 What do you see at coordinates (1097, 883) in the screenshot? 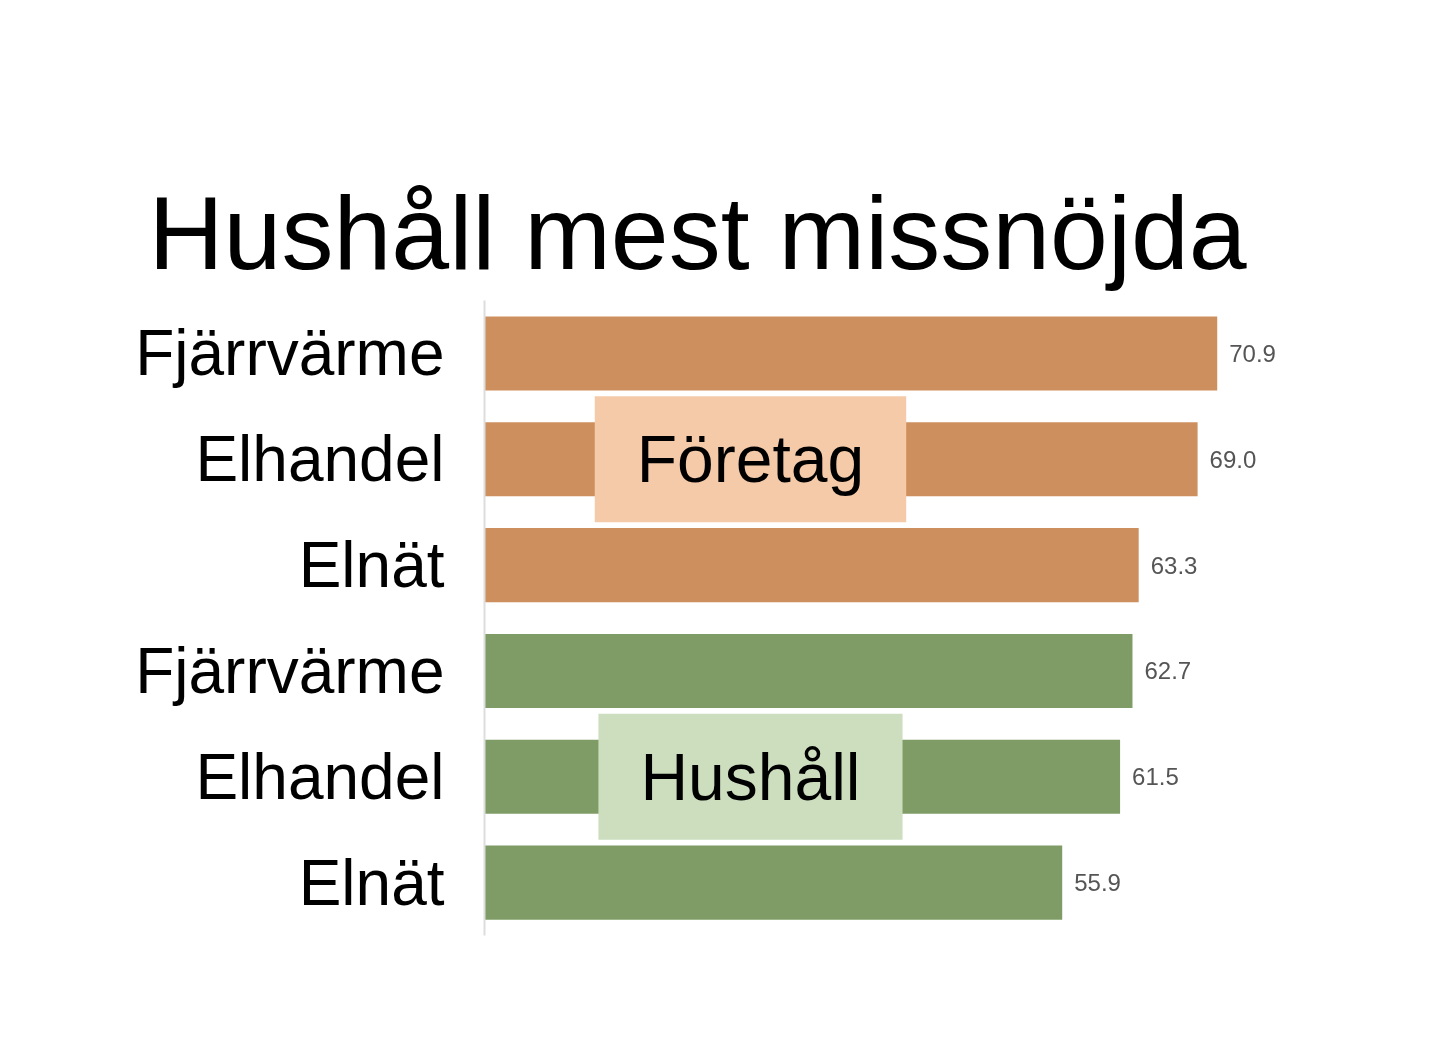
I see `data-label: 55.9` at bounding box center [1097, 883].